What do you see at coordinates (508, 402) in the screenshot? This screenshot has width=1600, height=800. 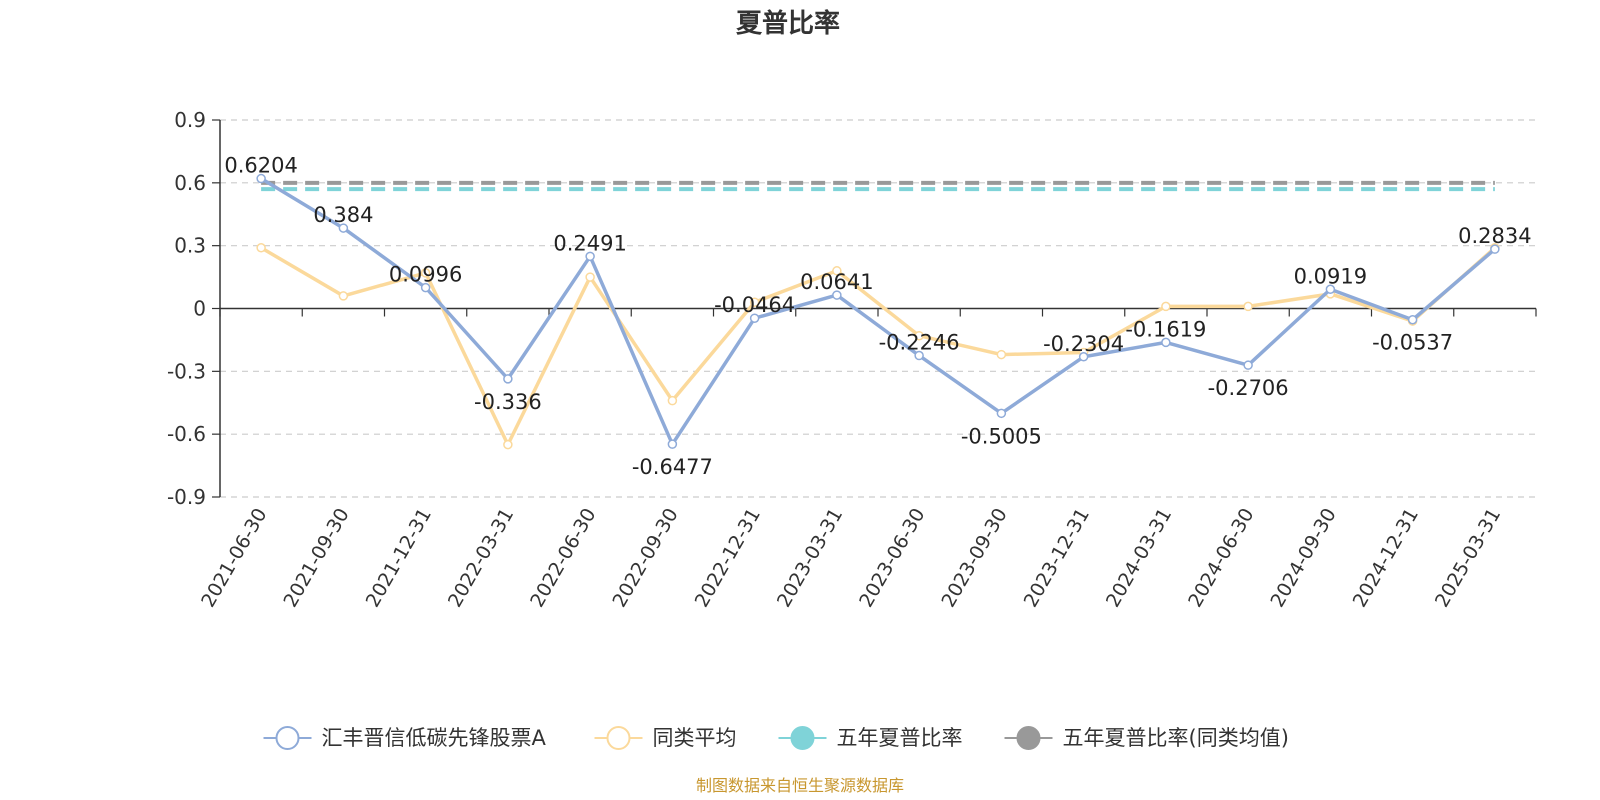 I see `data-label: -0.336` at bounding box center [508, 402].